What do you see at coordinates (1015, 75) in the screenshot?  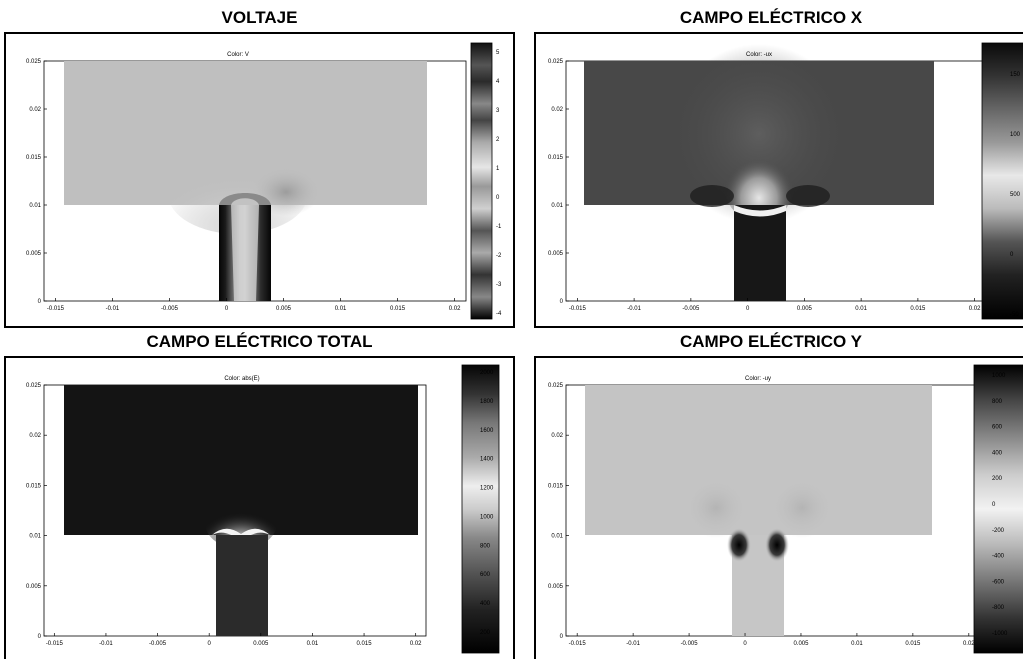 I see `colorbar-tick-label: 150` at bounding box center [1015, 75].